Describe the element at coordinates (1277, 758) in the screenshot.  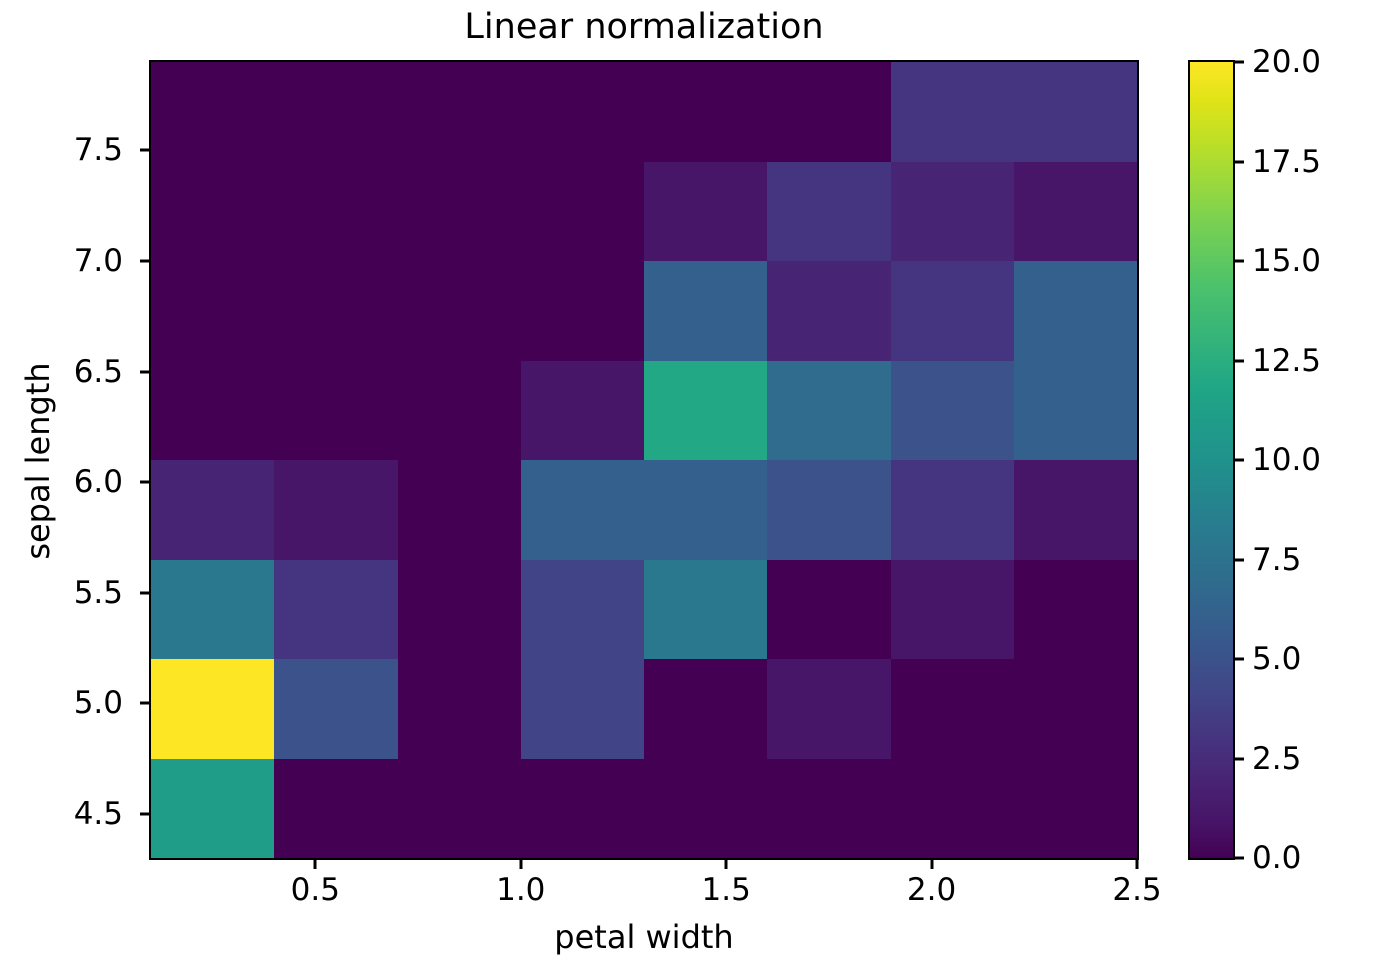
I see `colorbar-tick-label: 2.5` at that location.